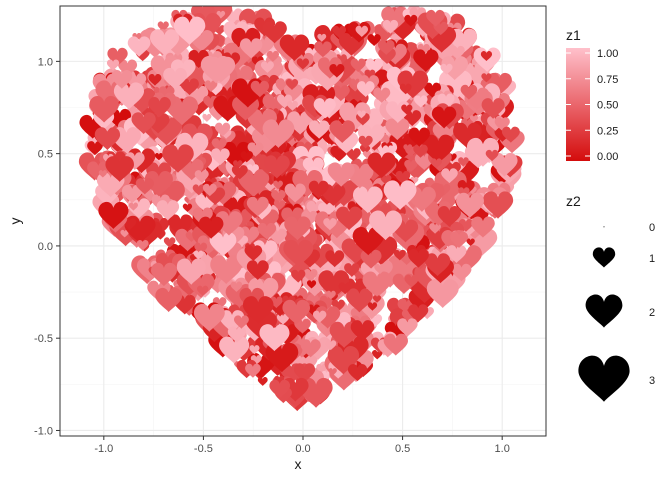 The width and height of the screenshot is (672, 480). Describe the element at coordinates (652, 259) in the screenshot. I see `size-key-label: 1` at that location.